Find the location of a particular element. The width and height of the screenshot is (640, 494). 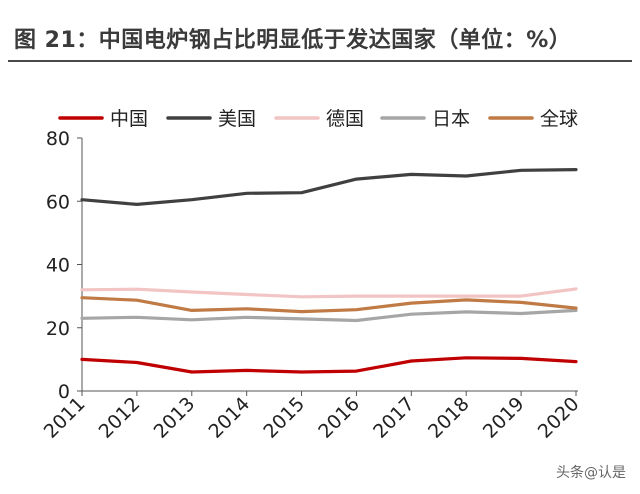

legend-label: 德国 is located at coordinates (345, 119).